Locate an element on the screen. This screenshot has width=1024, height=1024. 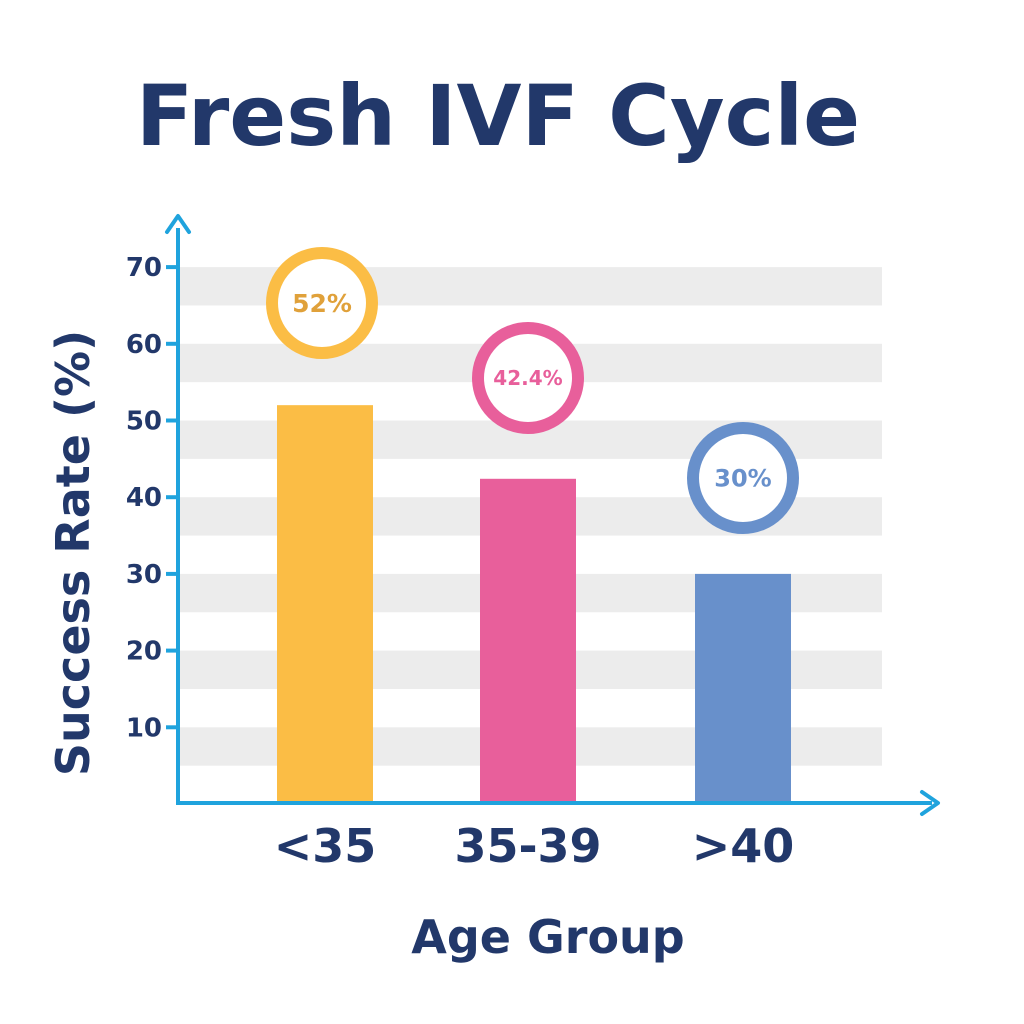
y-tick-label: 40 is located at coordinates (144, 498).